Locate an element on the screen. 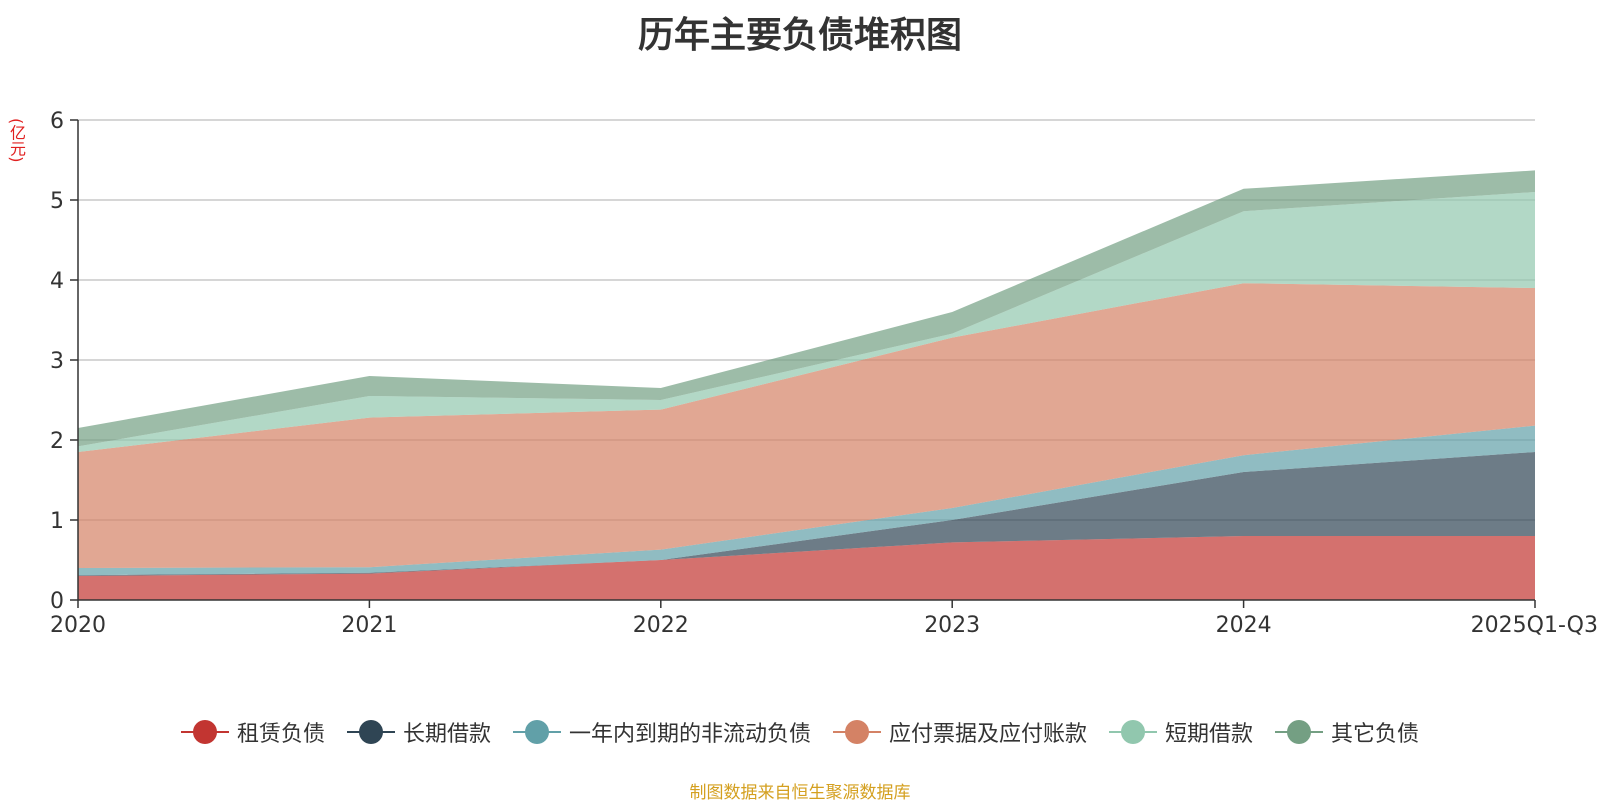 The width and height of the screenshot is (1600, 803). legend-item: 短期借款 is located at coordinates (1181, 732).